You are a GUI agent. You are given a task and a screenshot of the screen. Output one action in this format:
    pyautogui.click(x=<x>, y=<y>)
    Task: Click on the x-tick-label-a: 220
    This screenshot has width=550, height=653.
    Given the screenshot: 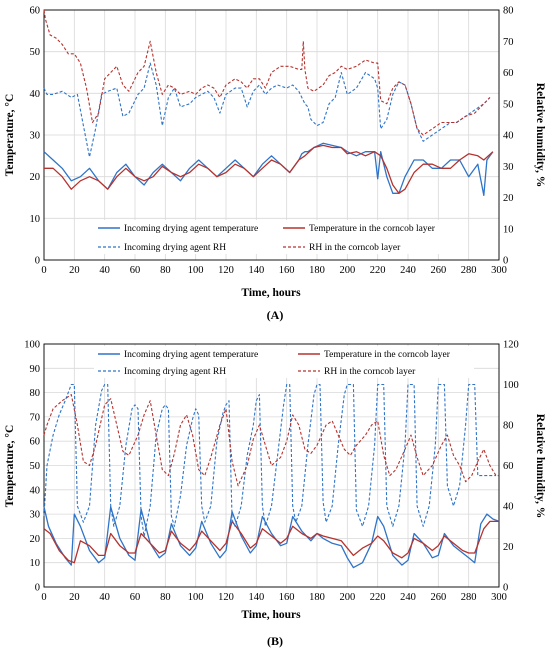 What is the action you would take?
    pyautogui.click(x=378, y=270)
    